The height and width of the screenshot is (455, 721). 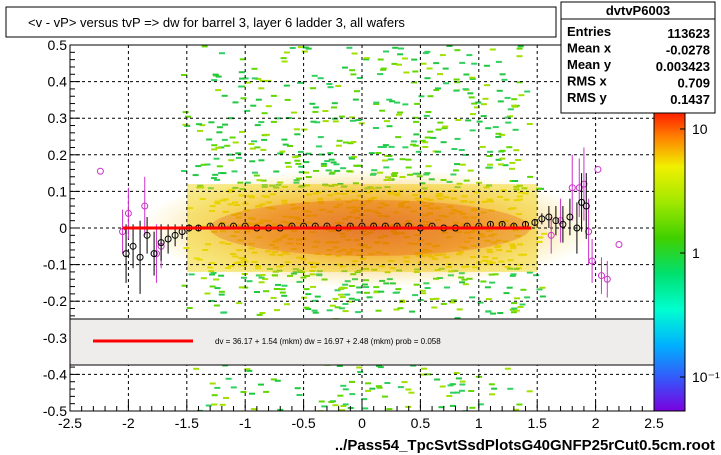 What do you see at coordinates (55, 265) in the screenshot?
I see `y-tick-label: -0.1` at bounding box center [55, 265].